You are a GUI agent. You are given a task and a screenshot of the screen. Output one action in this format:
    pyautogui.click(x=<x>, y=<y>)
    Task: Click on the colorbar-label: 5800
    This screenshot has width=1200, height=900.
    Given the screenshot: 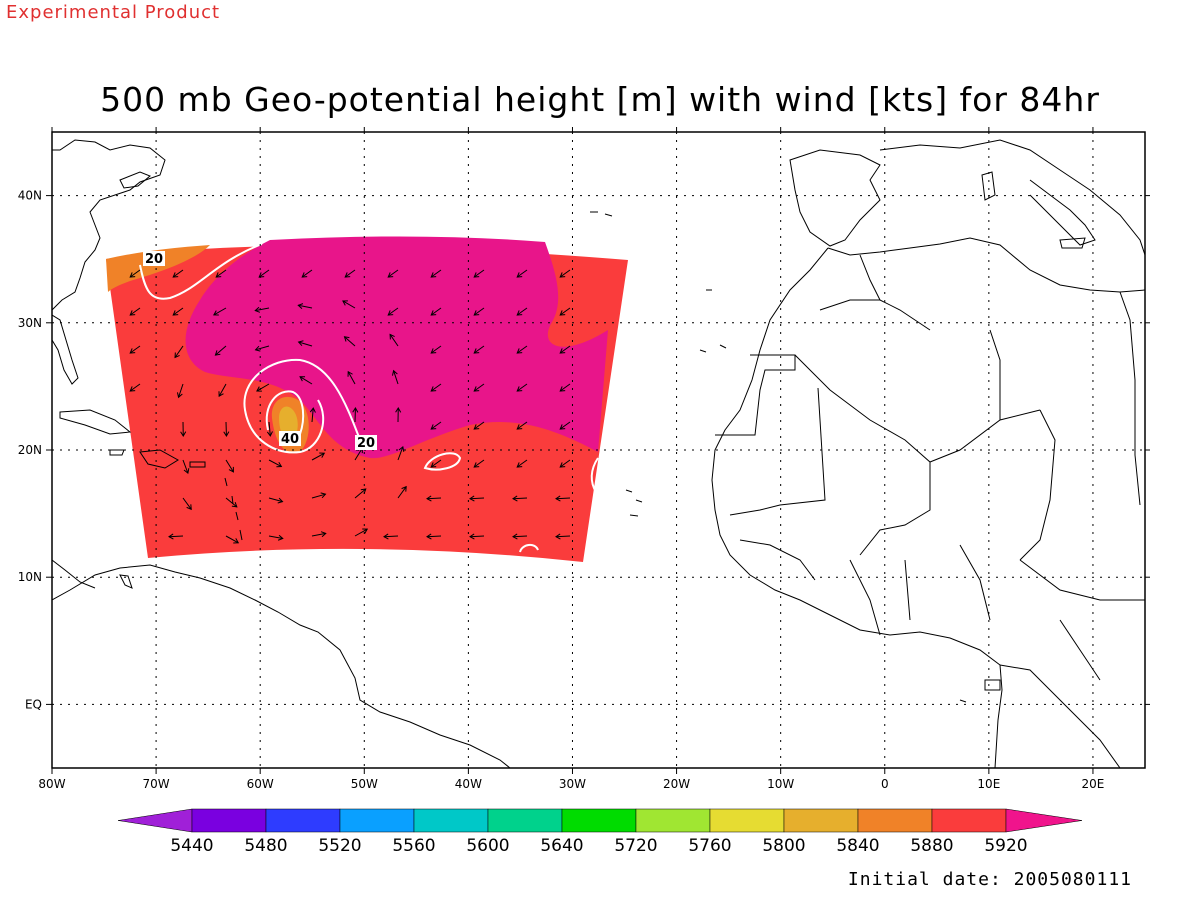 What is the action you would take?
    pyautogui.click(x=783, y=846)
    